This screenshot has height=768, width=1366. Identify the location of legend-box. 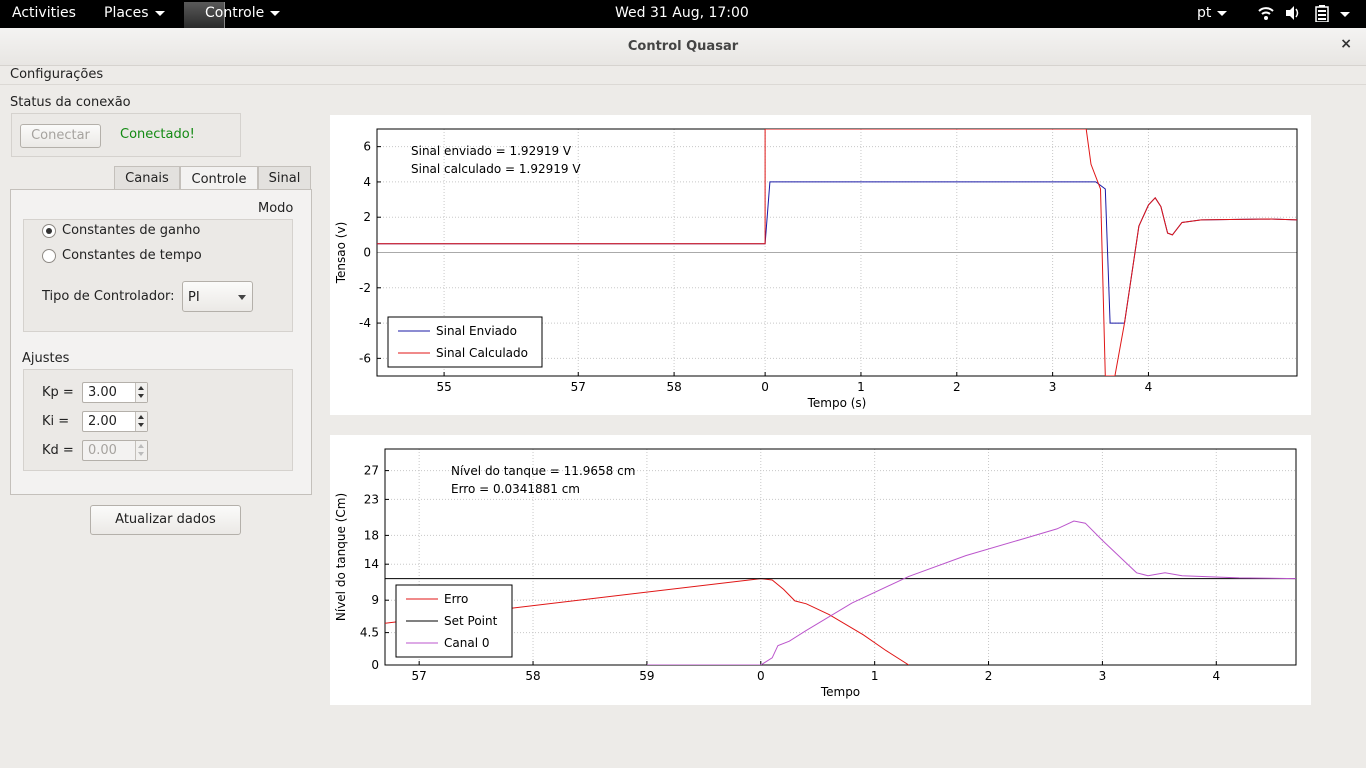
(465, 342).